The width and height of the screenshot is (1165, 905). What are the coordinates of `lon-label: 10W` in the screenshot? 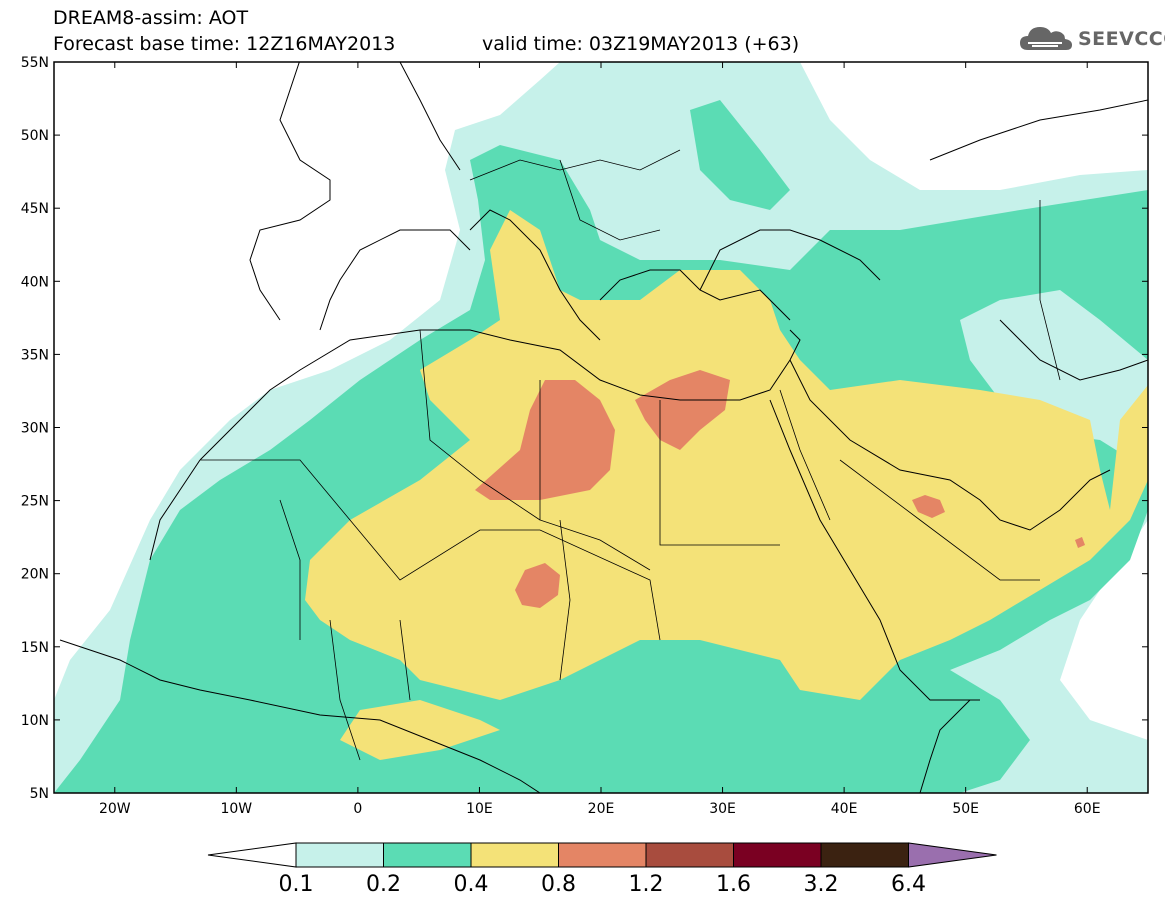 It's located at (236, 809).